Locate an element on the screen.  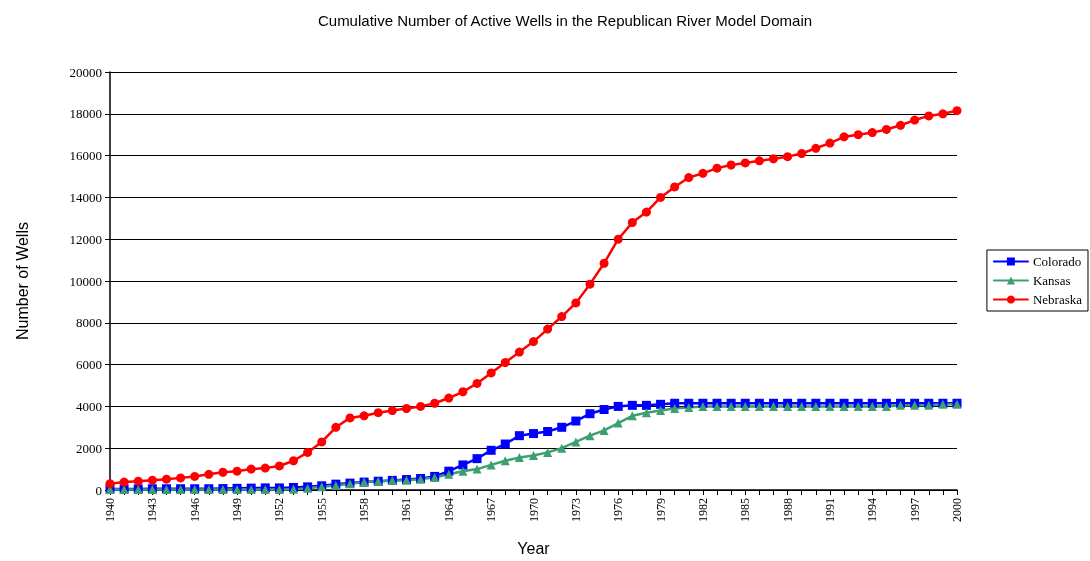
x-axis-title: Year is located at coordinates (534, 548).